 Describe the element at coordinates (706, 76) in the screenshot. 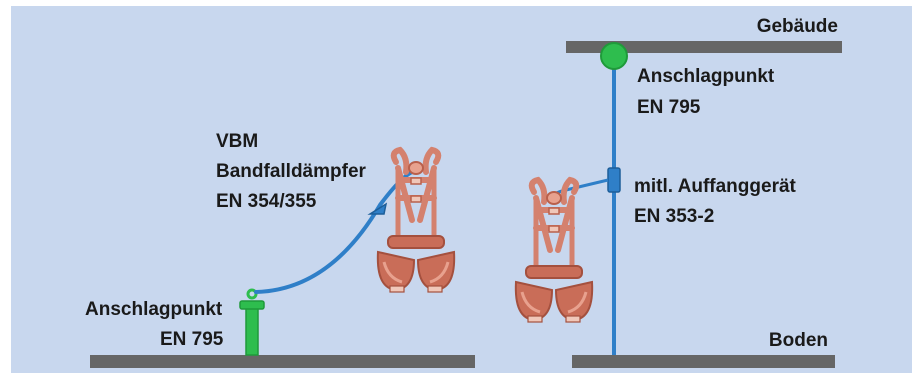

I see `right-anchor-label-line1: Anschlagpunkt` at that location.